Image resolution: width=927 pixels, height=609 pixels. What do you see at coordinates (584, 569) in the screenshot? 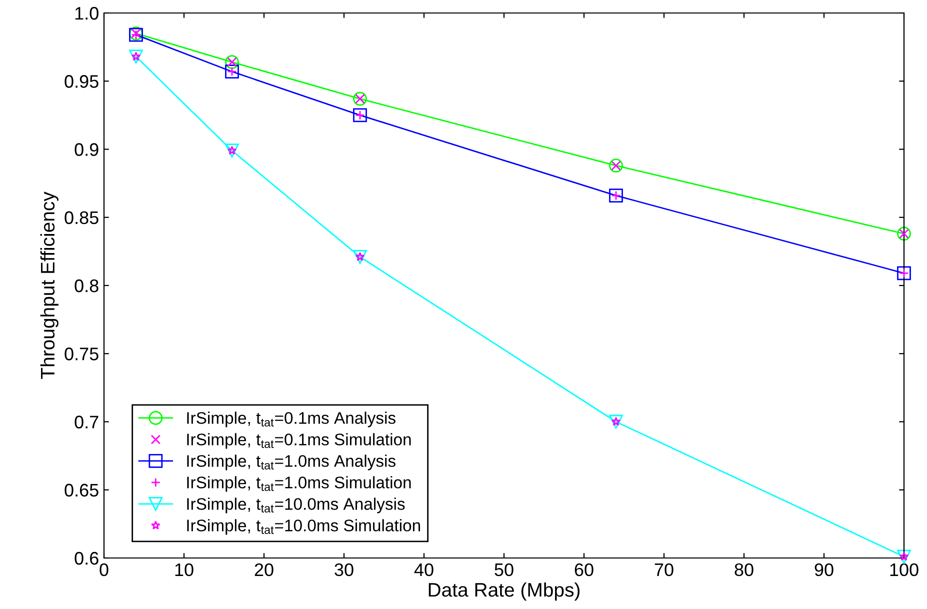
I see `x-tick-label: 60` at bounding box center [584, 569].